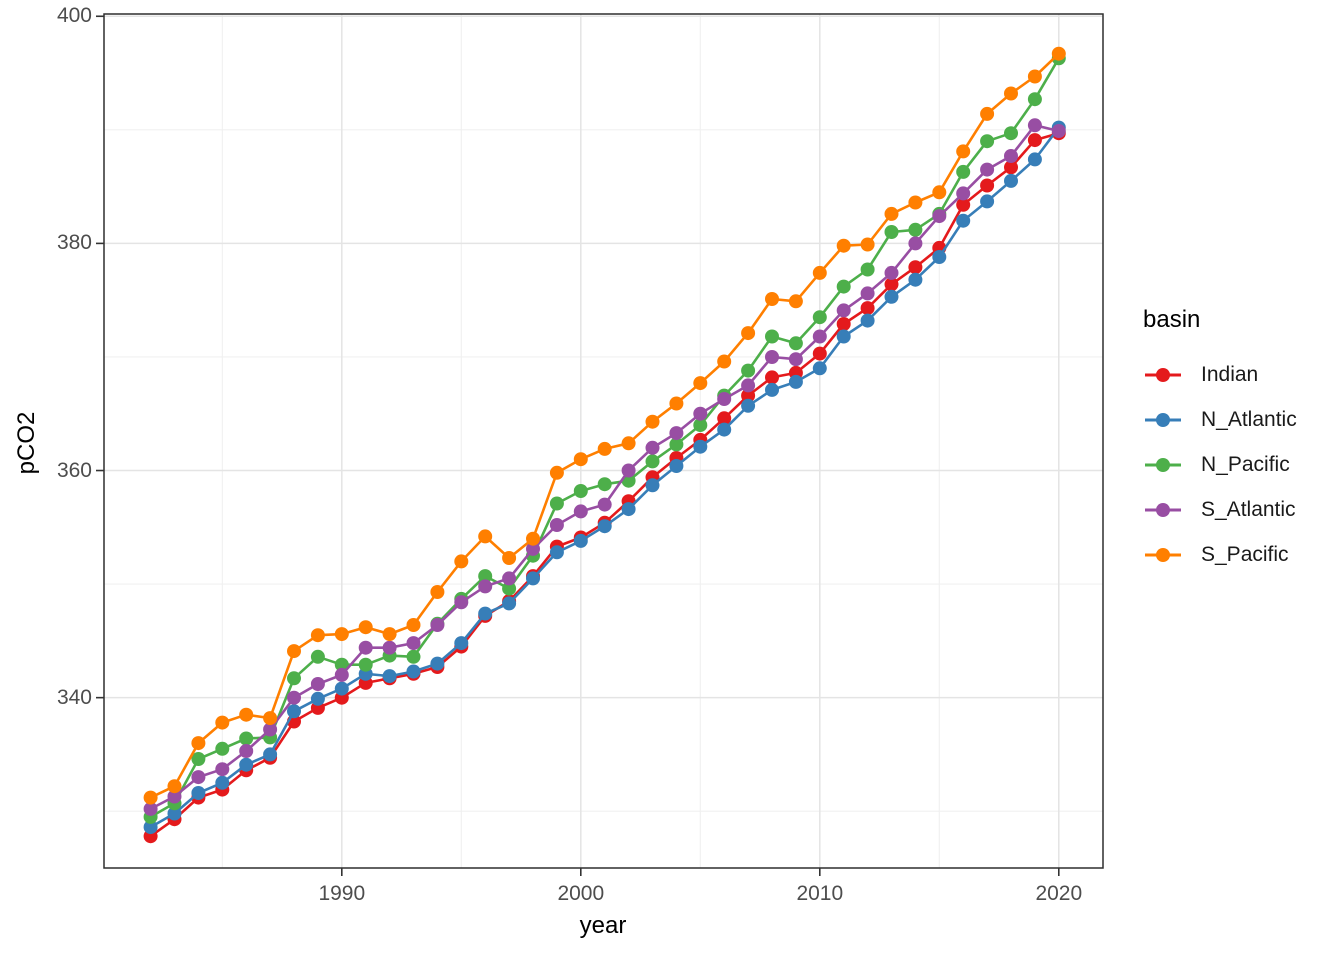  What do you see at coordinates (74, 697) in the screenshot?
I see `y-tick-label: 340` at bounding box center [74, 697].